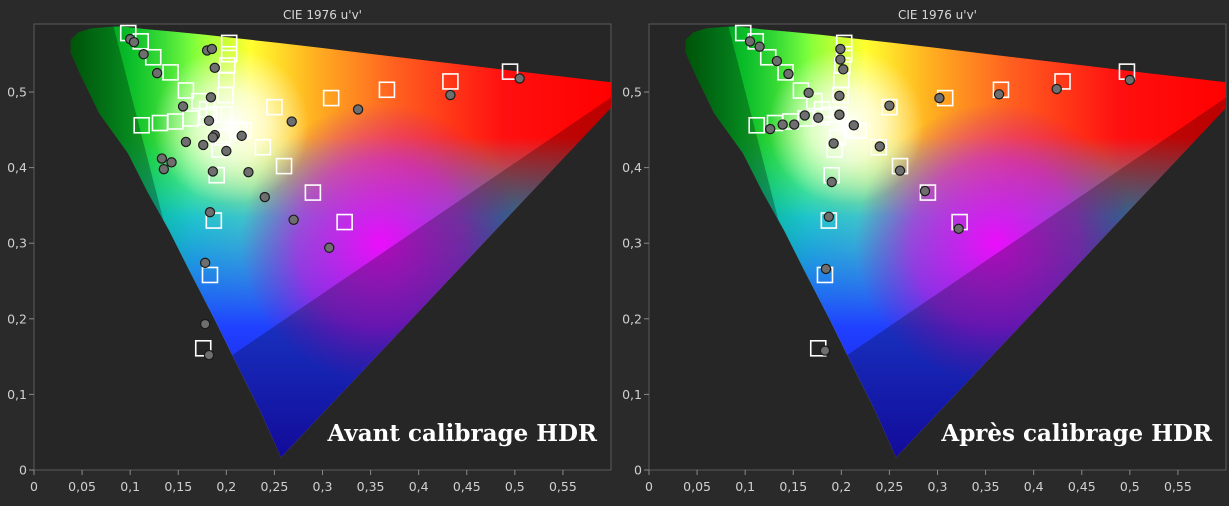  I want to click on x-tick-label: 0,55, so click(563, 486).